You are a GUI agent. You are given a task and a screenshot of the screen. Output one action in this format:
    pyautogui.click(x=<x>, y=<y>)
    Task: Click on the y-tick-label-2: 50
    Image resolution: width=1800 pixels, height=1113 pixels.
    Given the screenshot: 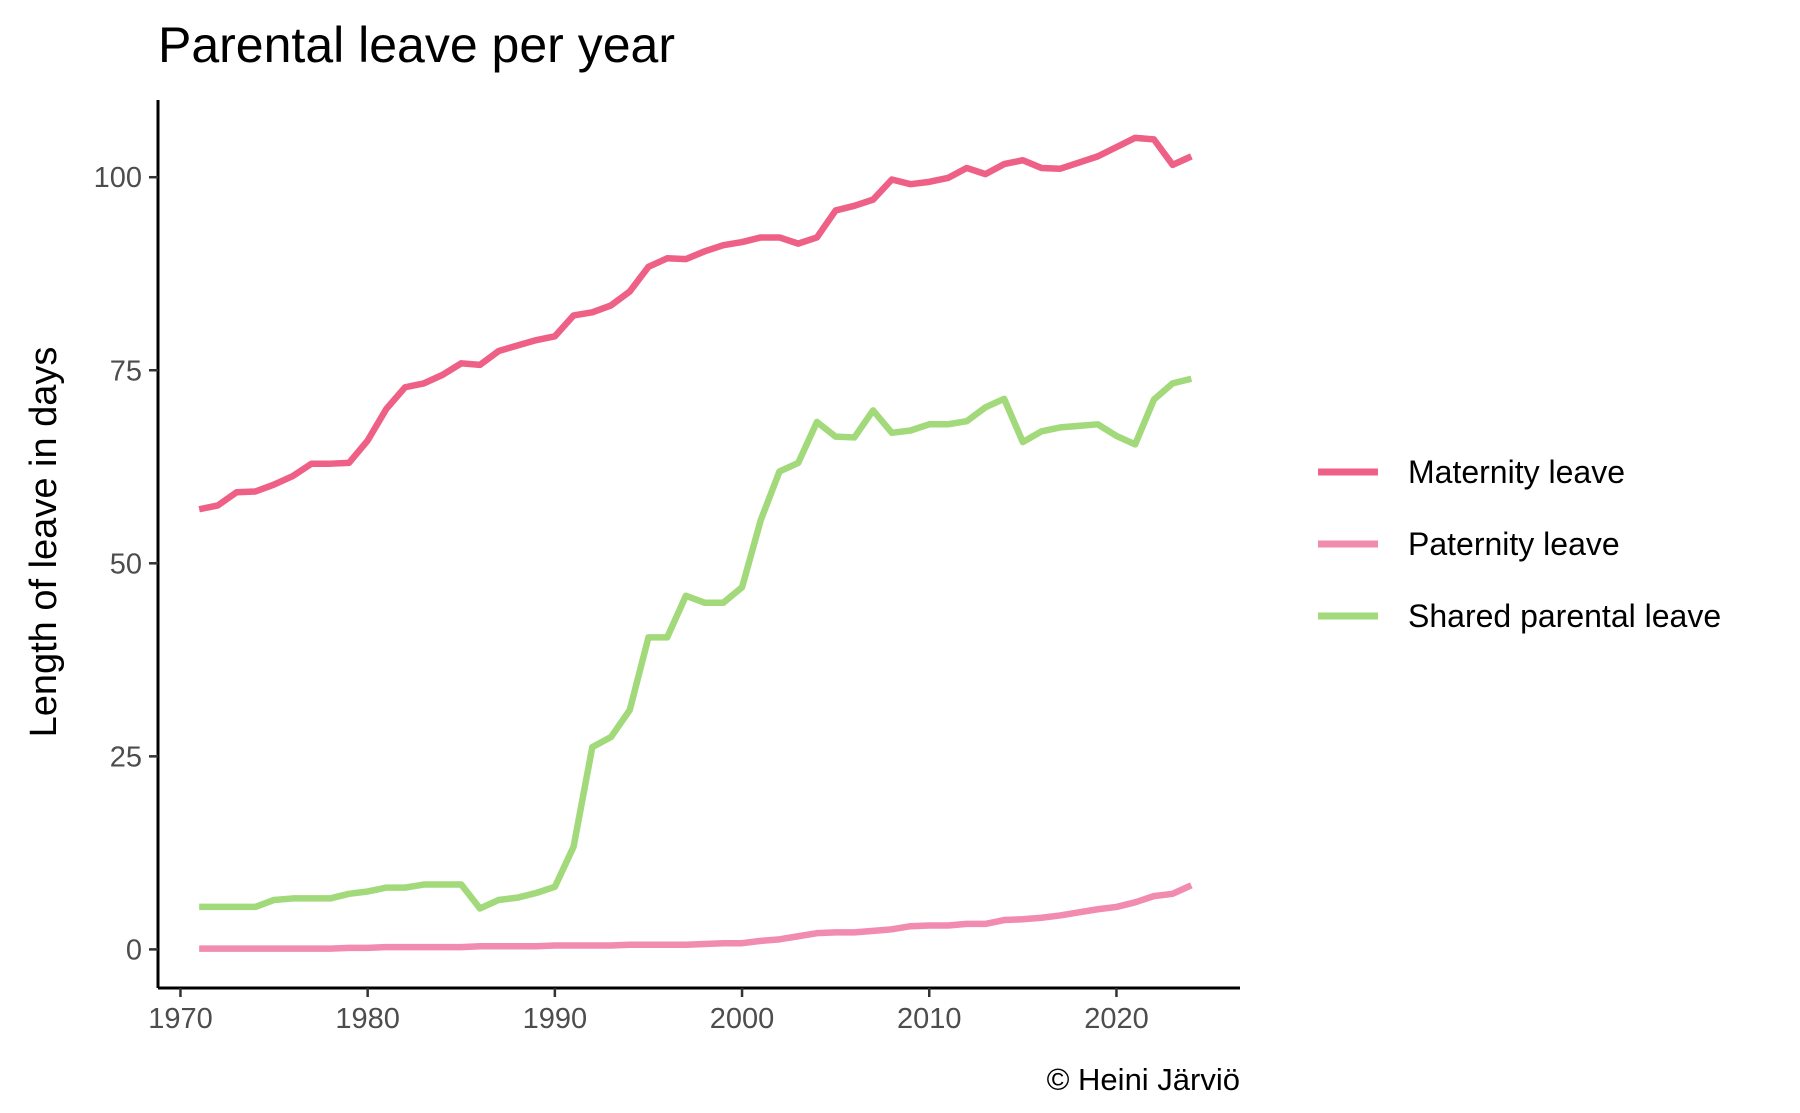 What is the action you would take?
    pyautogui.click(x=126, y=564)
    